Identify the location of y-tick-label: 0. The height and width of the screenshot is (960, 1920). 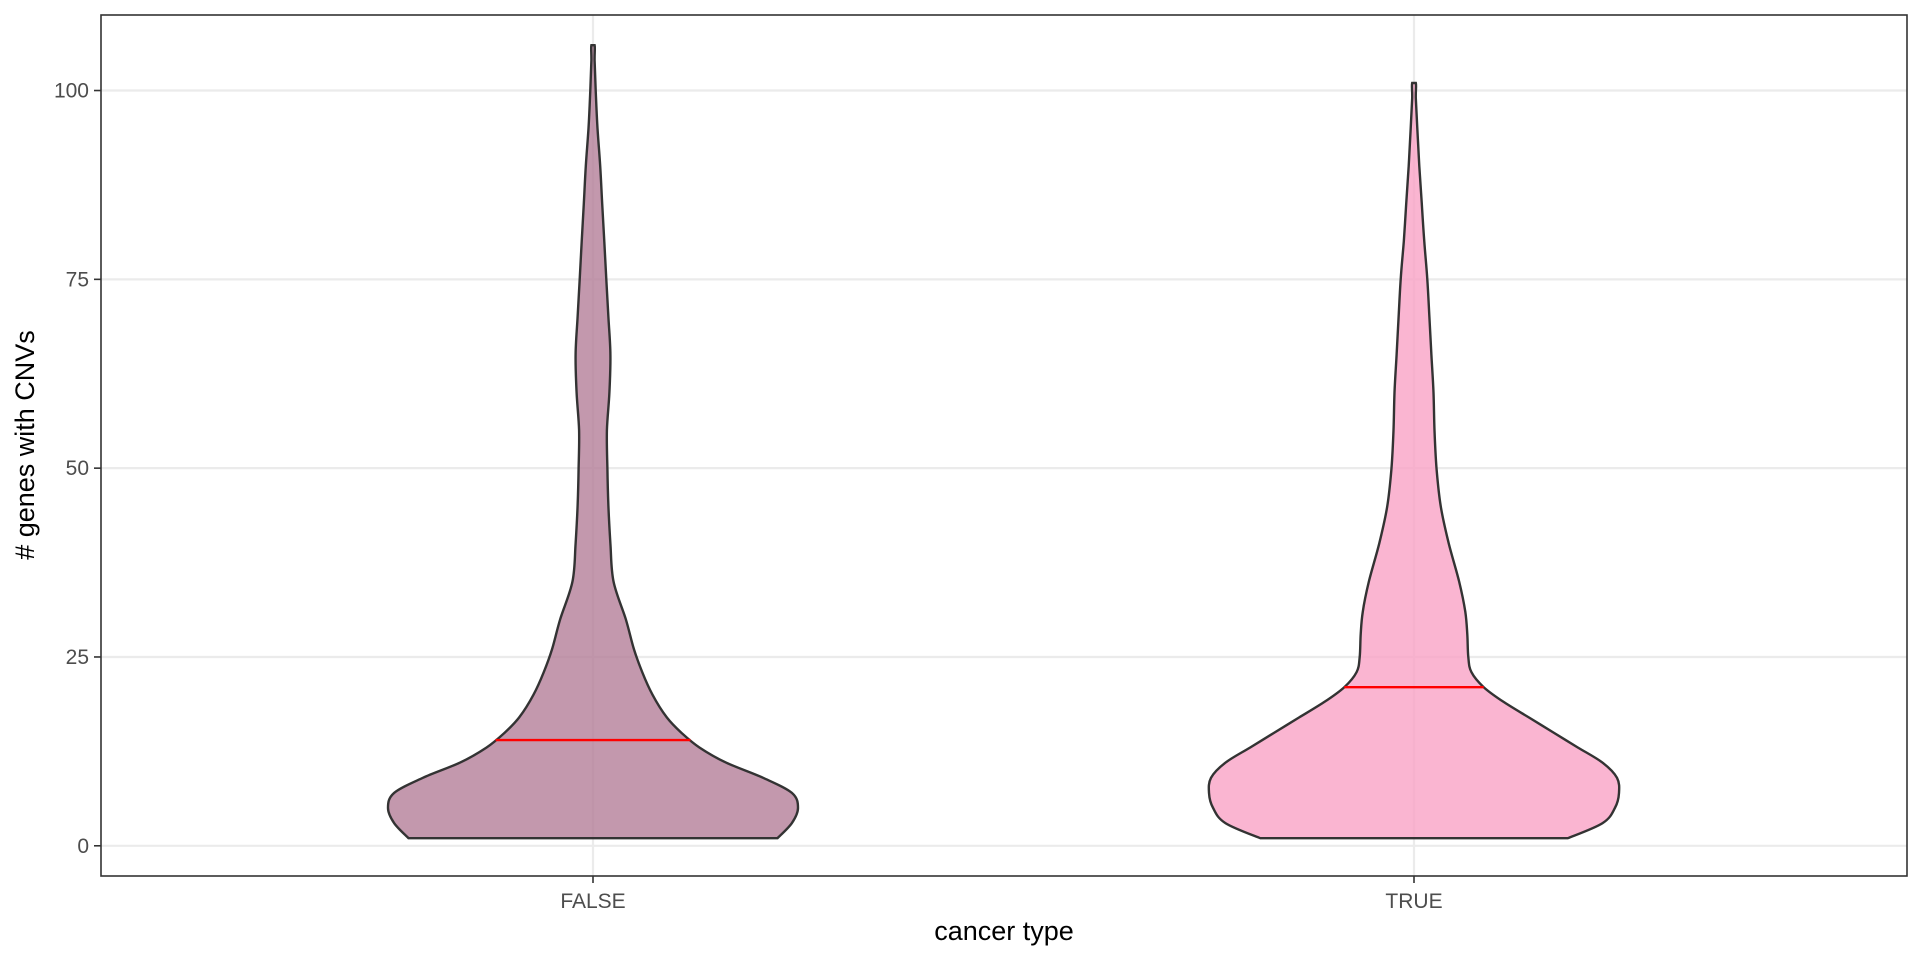
(83, 846).